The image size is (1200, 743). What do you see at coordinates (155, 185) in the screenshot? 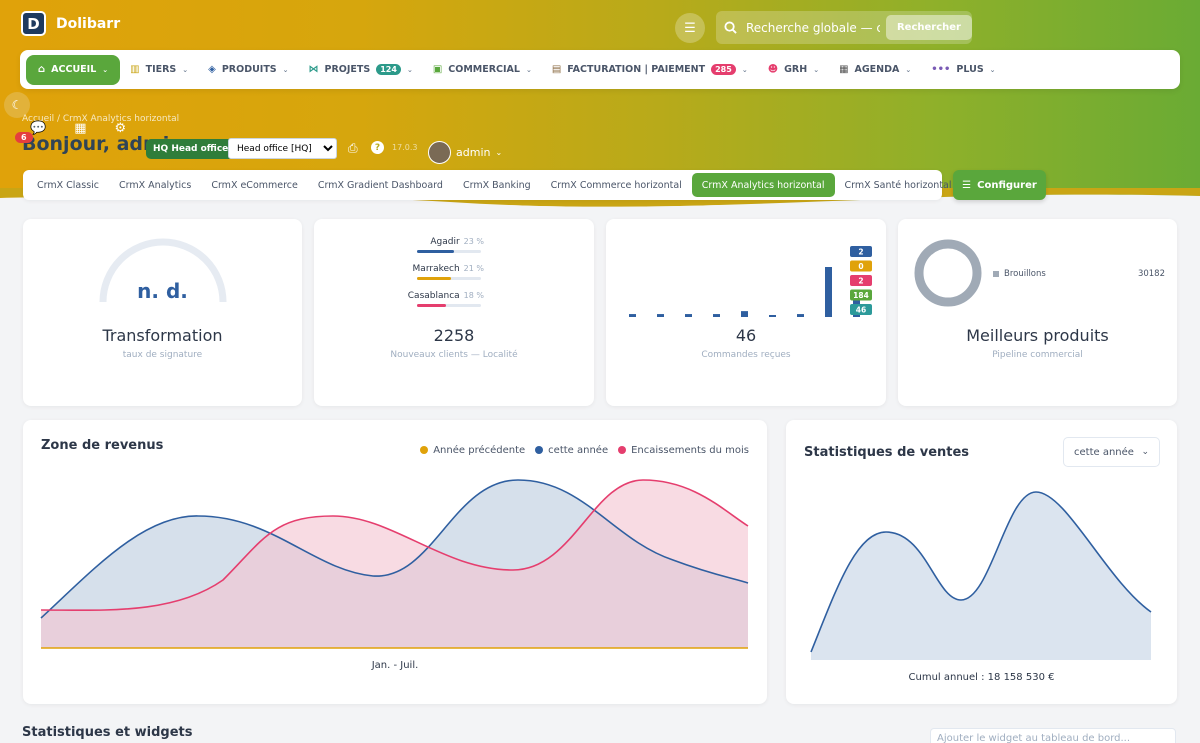
I see `tab-crmx-analytics: CrmX Analytics` at bounding box center [155, 185].